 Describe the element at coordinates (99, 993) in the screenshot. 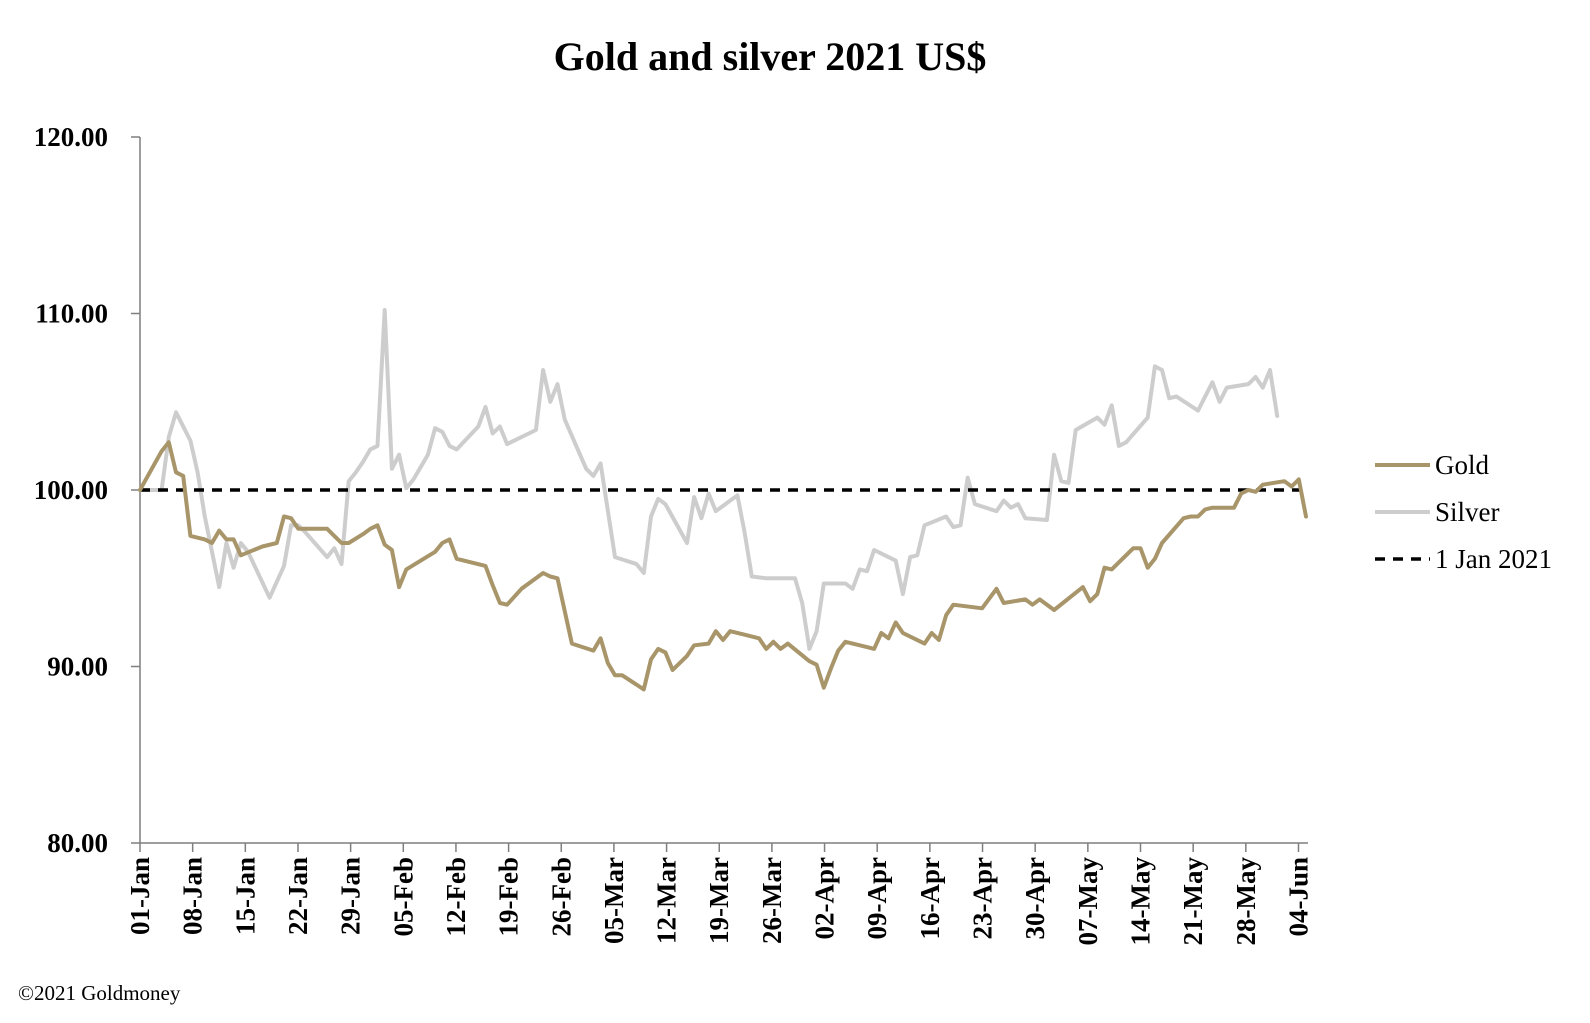

I see `copyright-text: ©2021 Goldmoney` at that location.